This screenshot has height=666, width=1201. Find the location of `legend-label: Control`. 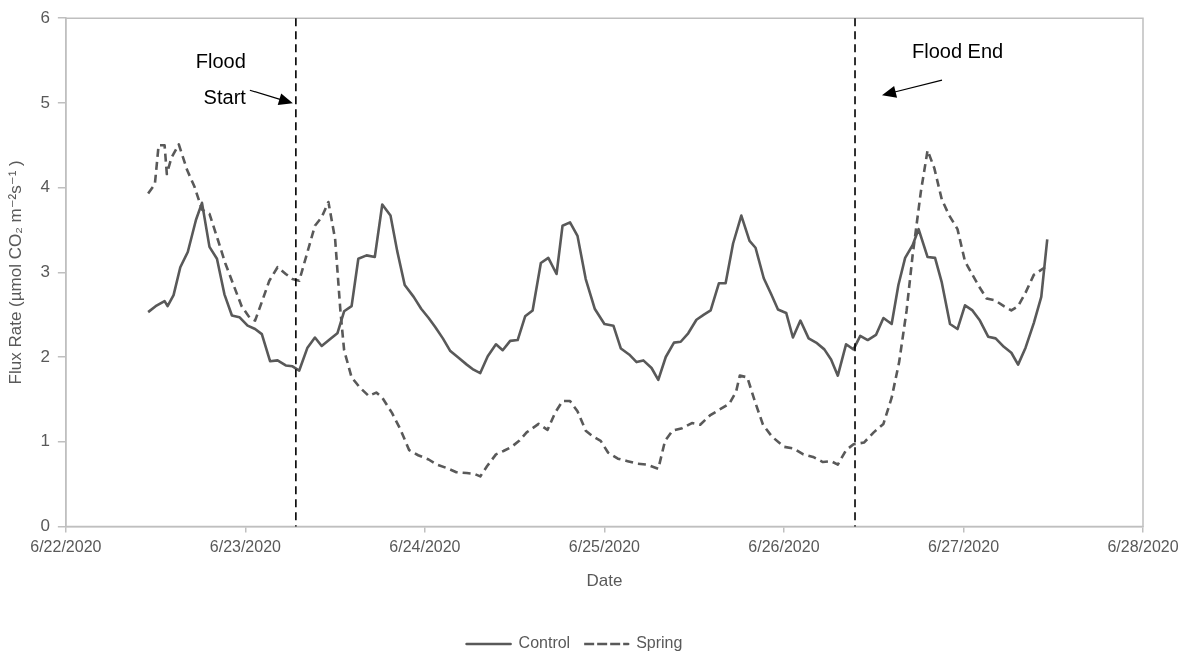

legend-label: Control is located at coordinates (544, 643).